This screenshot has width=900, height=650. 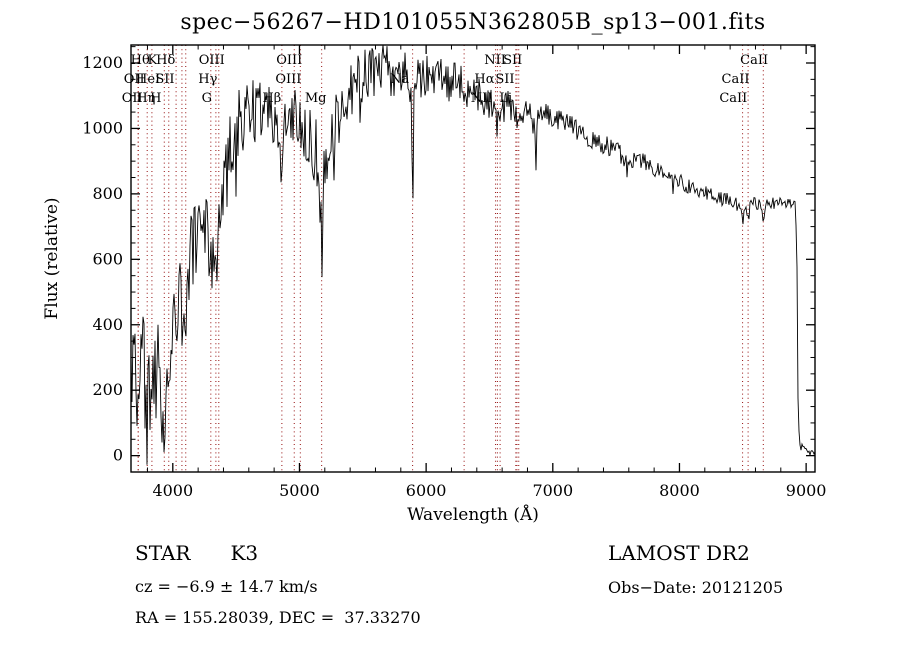 What do you see at coordinates (679, 553) in the screenshot?
I see `footer-survey-label: LAMOST DR2` at bounding box center [679, 553].